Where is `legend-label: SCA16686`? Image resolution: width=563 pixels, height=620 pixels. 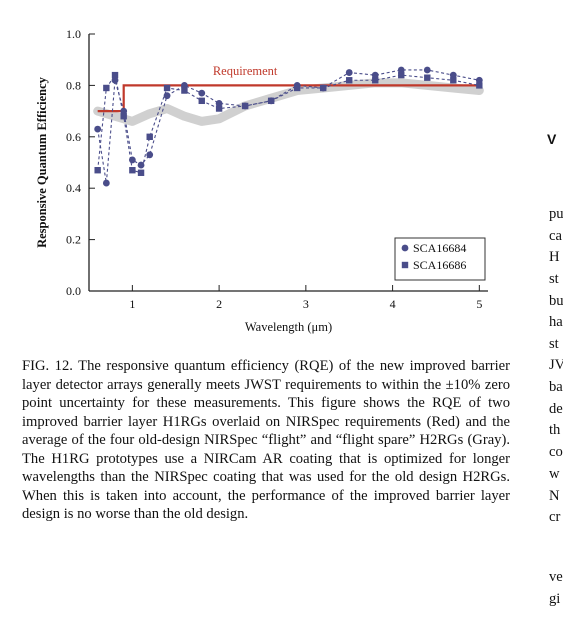
legend-label: SCA16686 is located at coordinates (439, 265).